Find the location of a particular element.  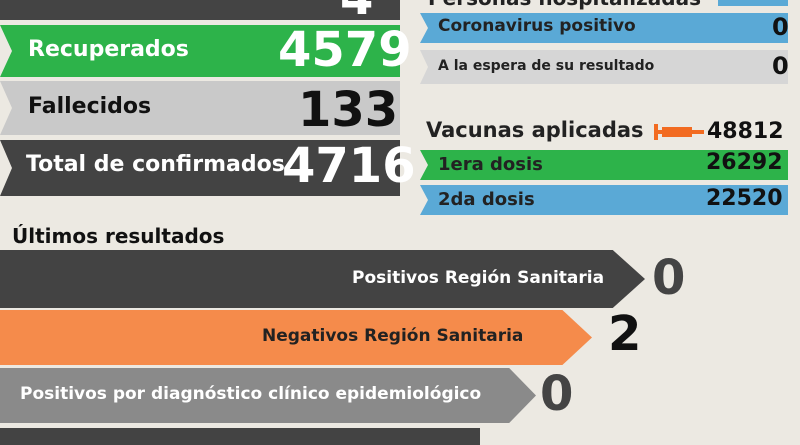

label: Total de confirmados is located at coordinates (155, 164).